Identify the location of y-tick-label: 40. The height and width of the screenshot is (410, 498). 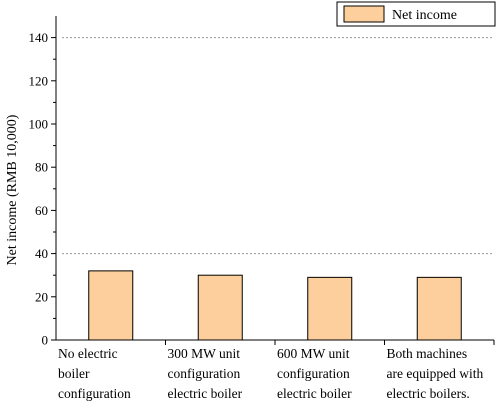
(41, 253).